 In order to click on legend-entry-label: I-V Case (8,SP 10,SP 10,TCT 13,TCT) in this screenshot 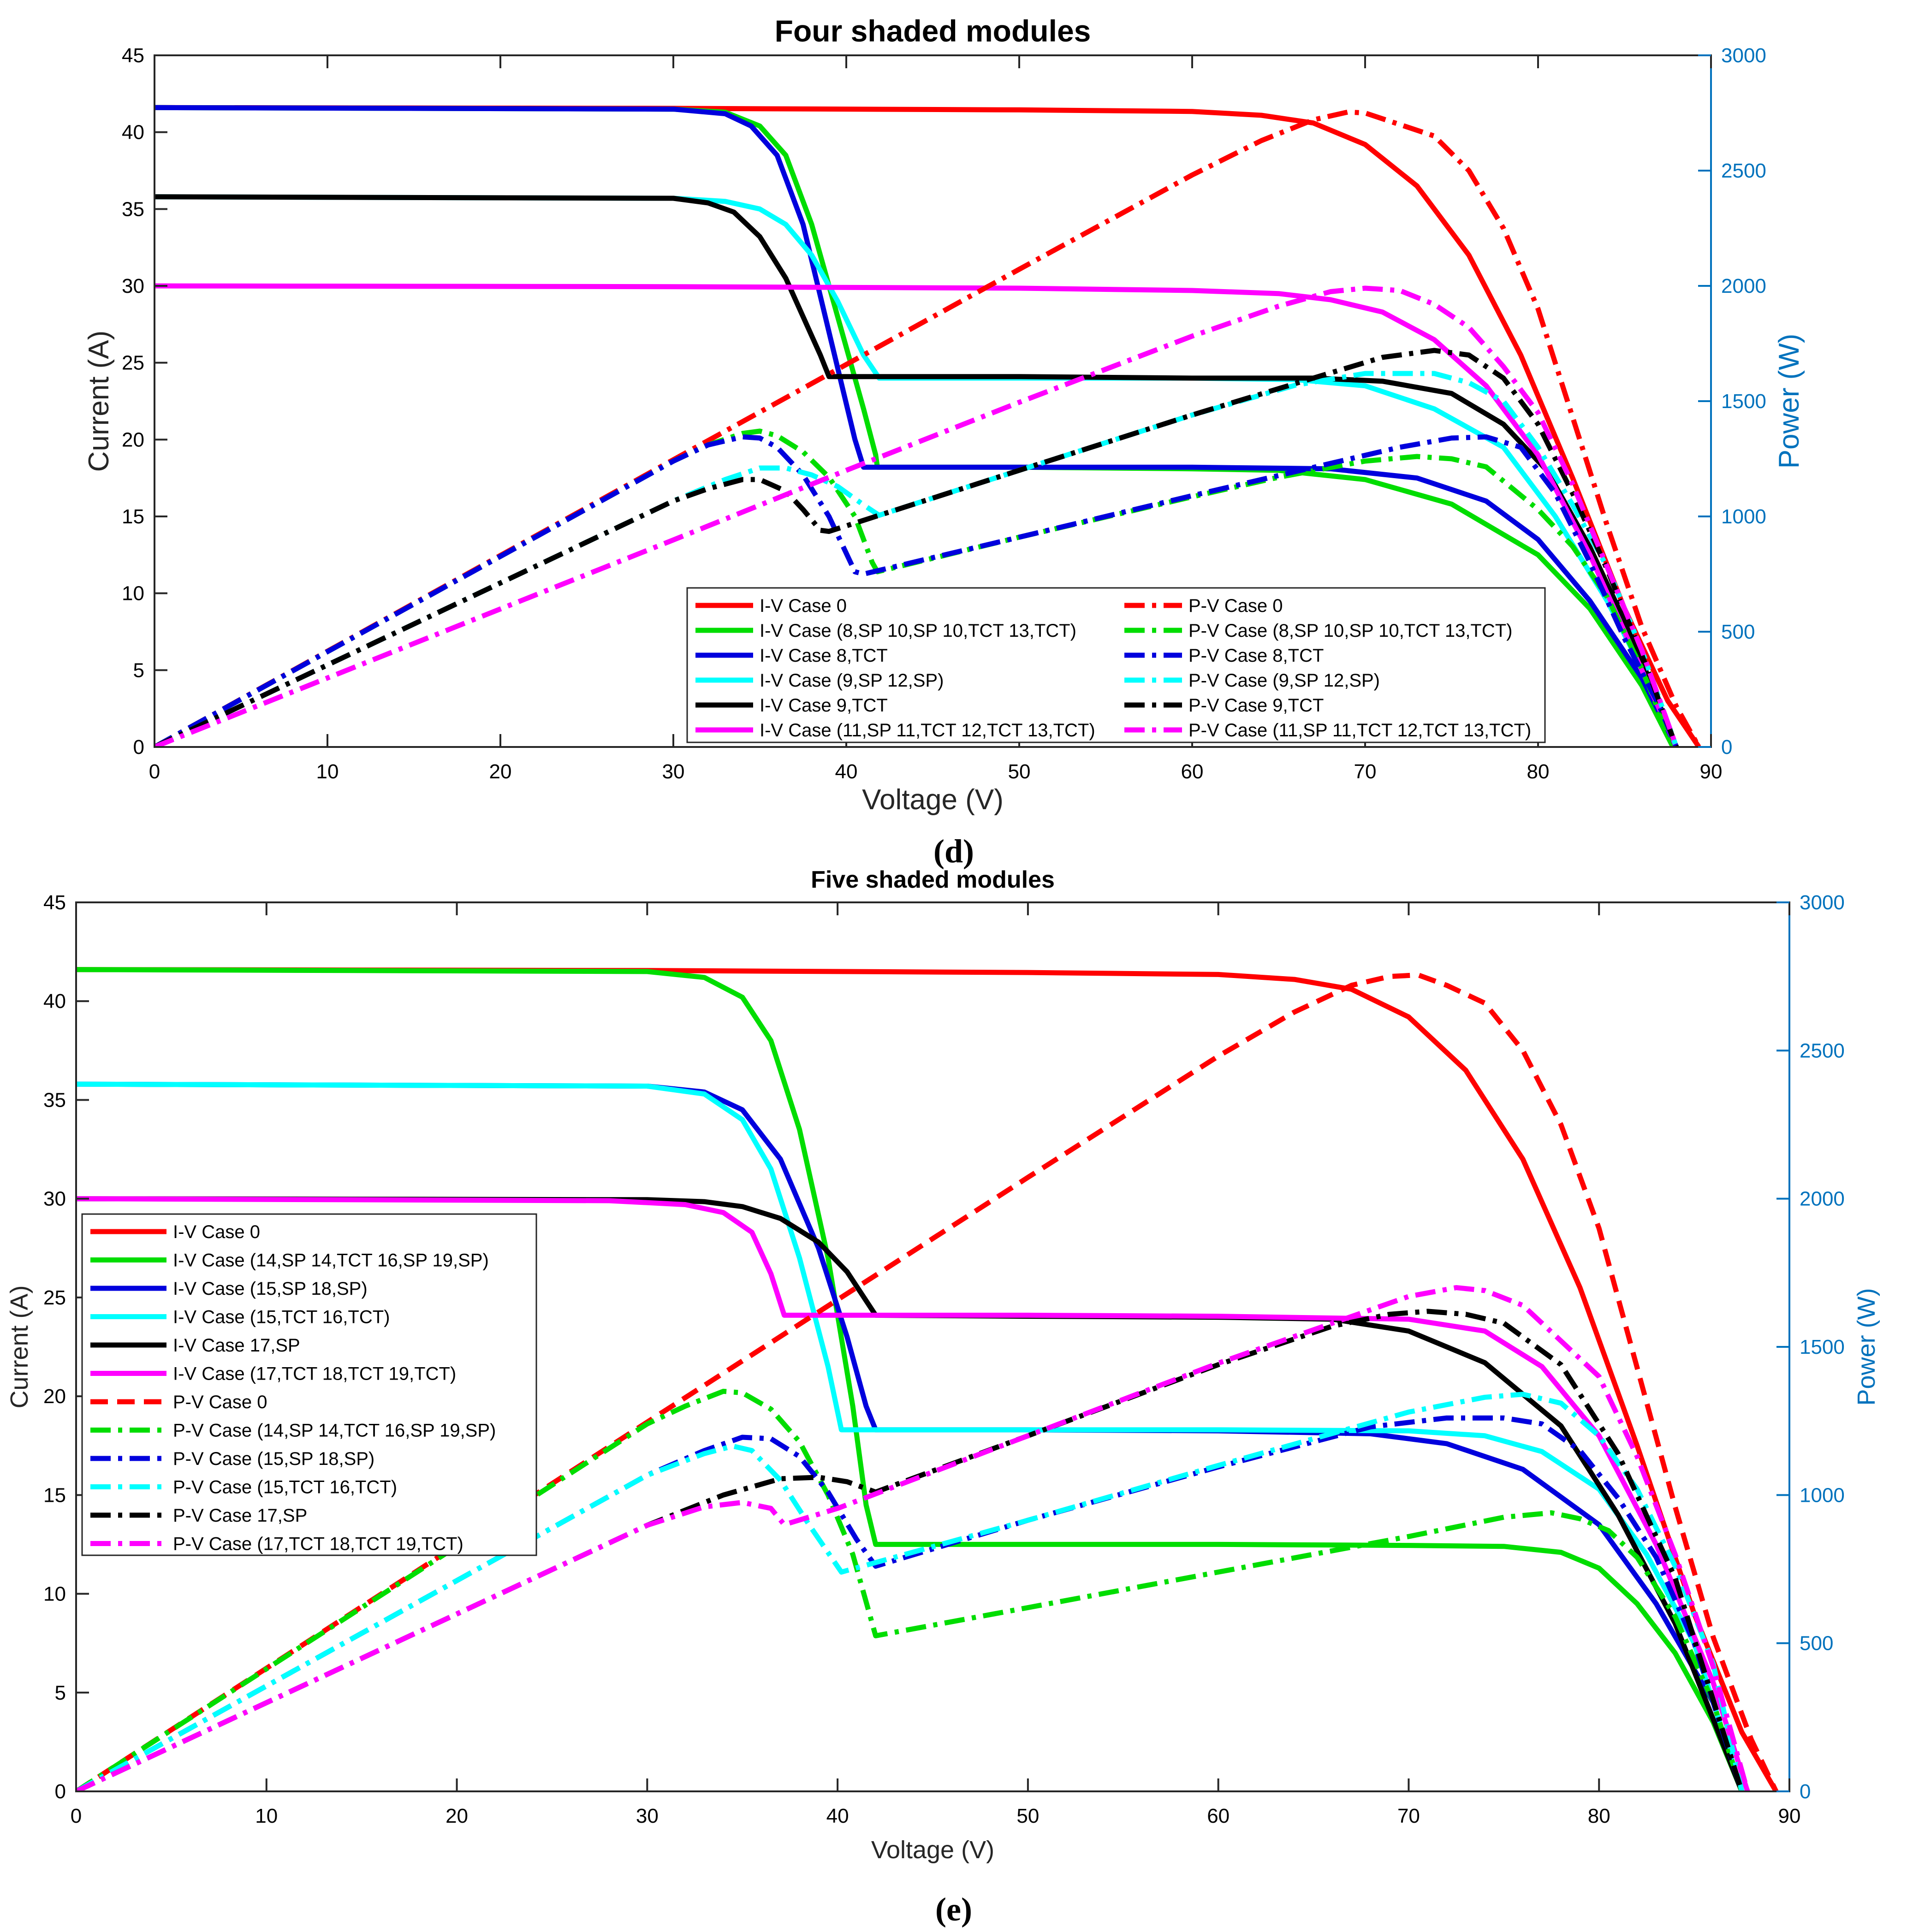, I will do `click(918, 631)`.